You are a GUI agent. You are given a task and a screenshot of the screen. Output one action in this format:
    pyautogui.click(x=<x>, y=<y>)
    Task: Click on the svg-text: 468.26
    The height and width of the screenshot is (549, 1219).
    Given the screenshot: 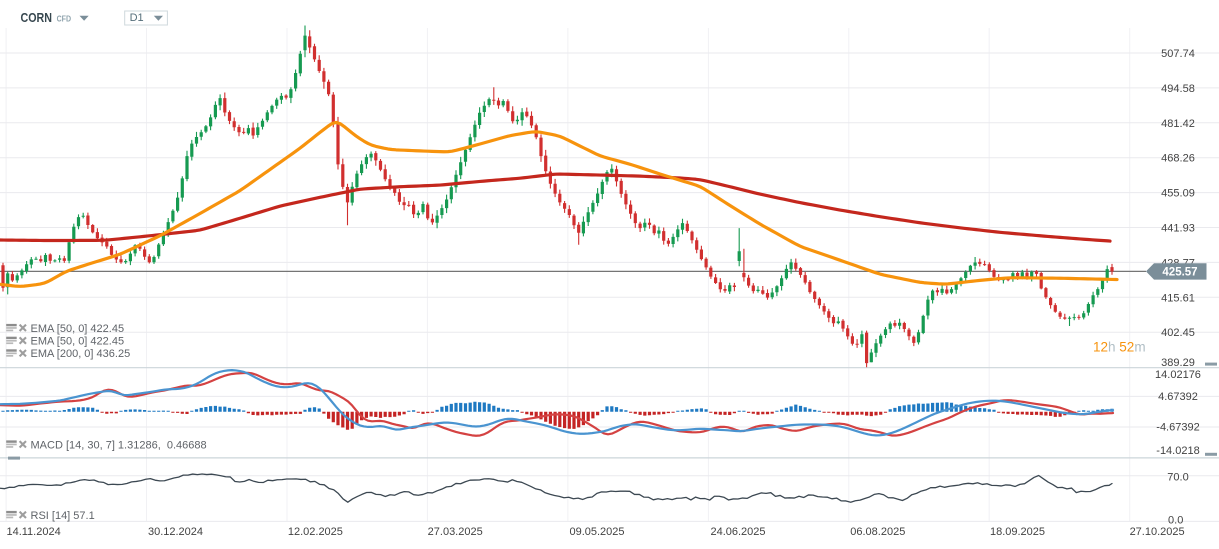 What is the action you would take?
    pyautogui.click(x=1178, y=159)
    